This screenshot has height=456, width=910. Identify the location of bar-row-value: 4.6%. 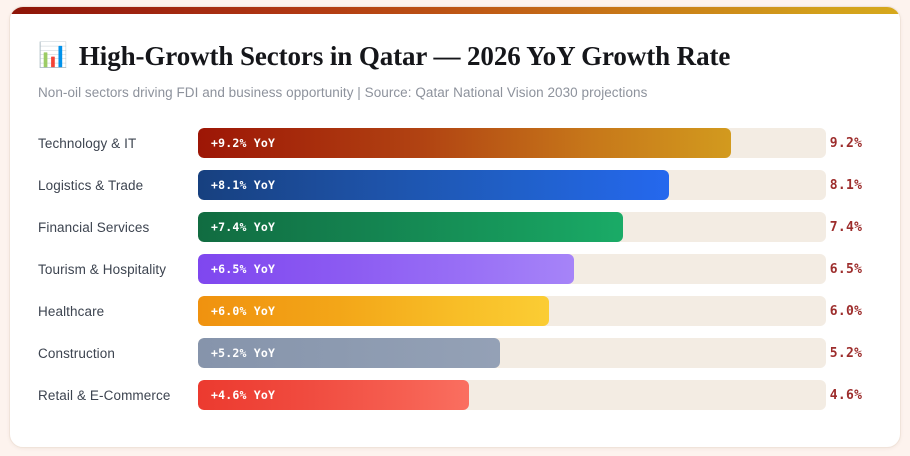
(846, 395).